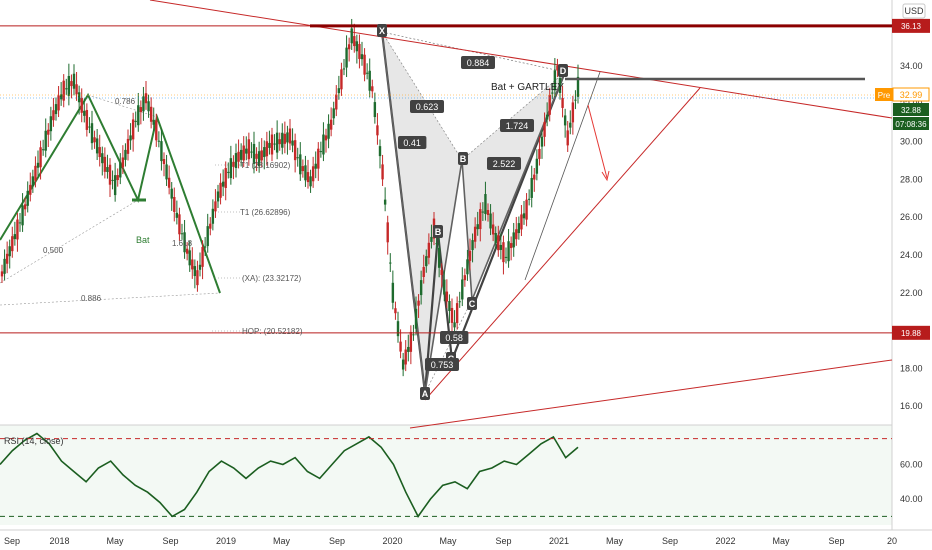  What do you see at coordinates (884, 94) in the screenshot?
I see `pre-tag` at bounding box center [884, 94].